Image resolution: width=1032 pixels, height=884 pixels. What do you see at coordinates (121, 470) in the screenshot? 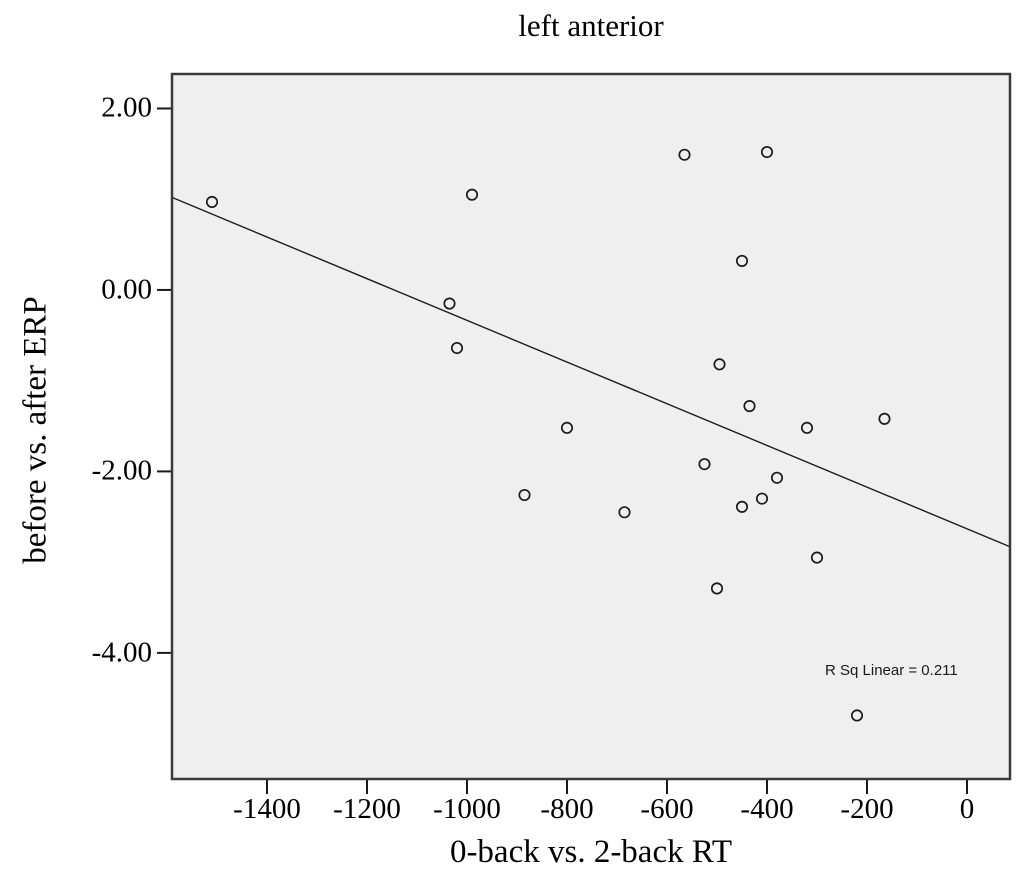
I see `y-tick-label: -2.00` at bounding box center [121, 470].